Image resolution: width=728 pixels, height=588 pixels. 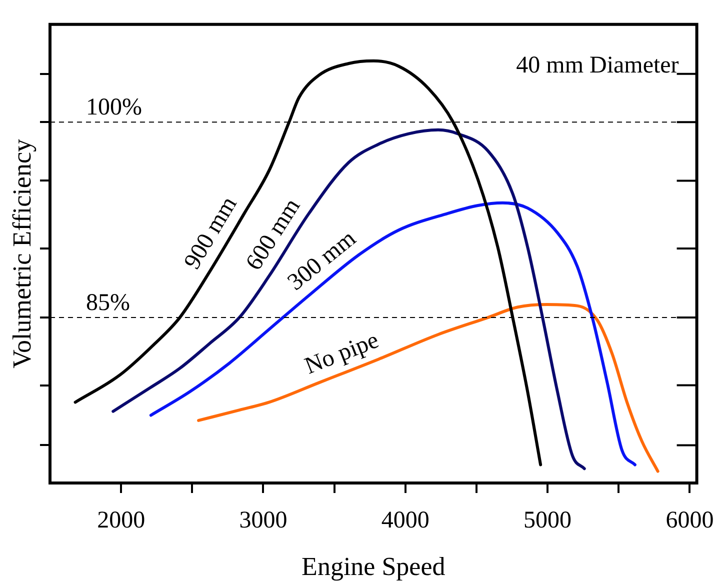 What do you see at coordinates (121, 521) in the screenshot?
I see `x-tick-label: 2000` at bounding box center [121, 521].